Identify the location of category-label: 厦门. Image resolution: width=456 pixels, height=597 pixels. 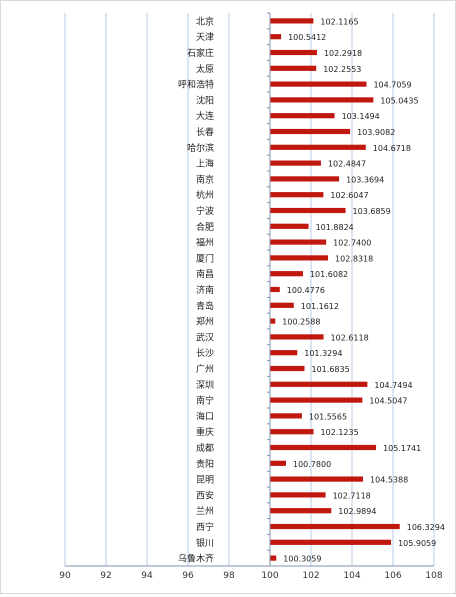
(205, 258).